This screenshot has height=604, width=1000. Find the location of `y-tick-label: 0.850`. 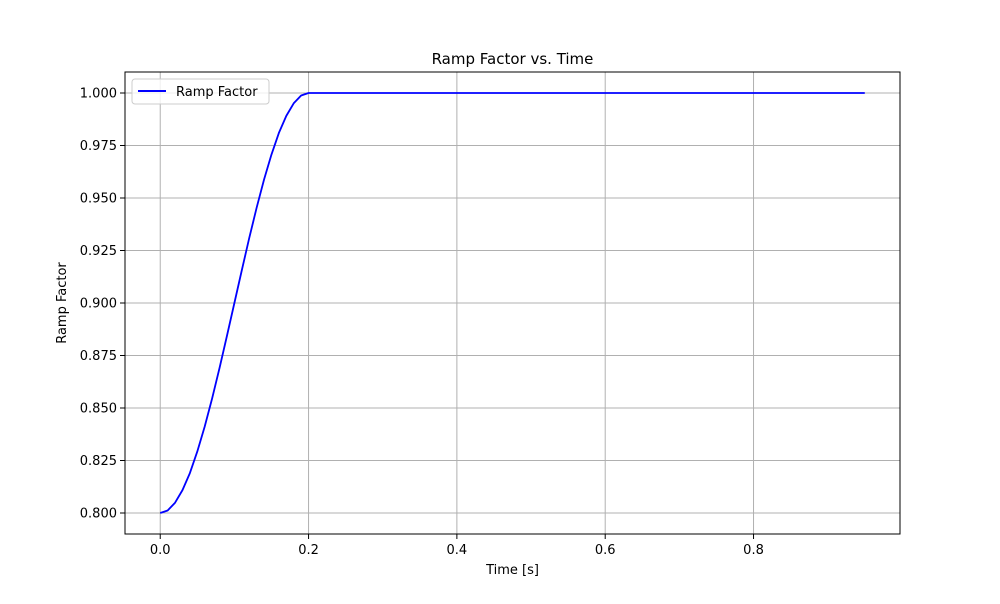

y-tick-label: 0.850 is located at coordinates (98, 409).